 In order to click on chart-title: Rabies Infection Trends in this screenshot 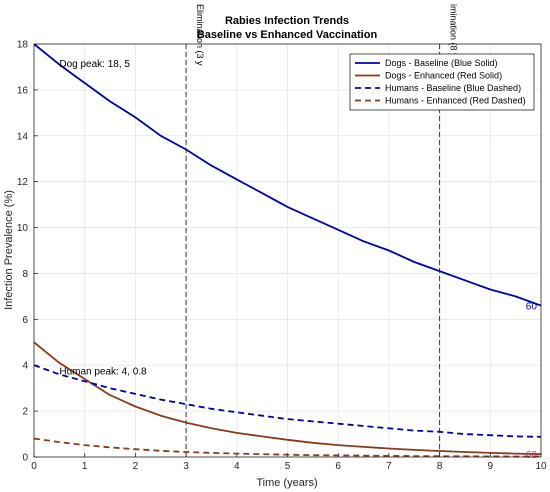, I will do `click(287, 21)`.